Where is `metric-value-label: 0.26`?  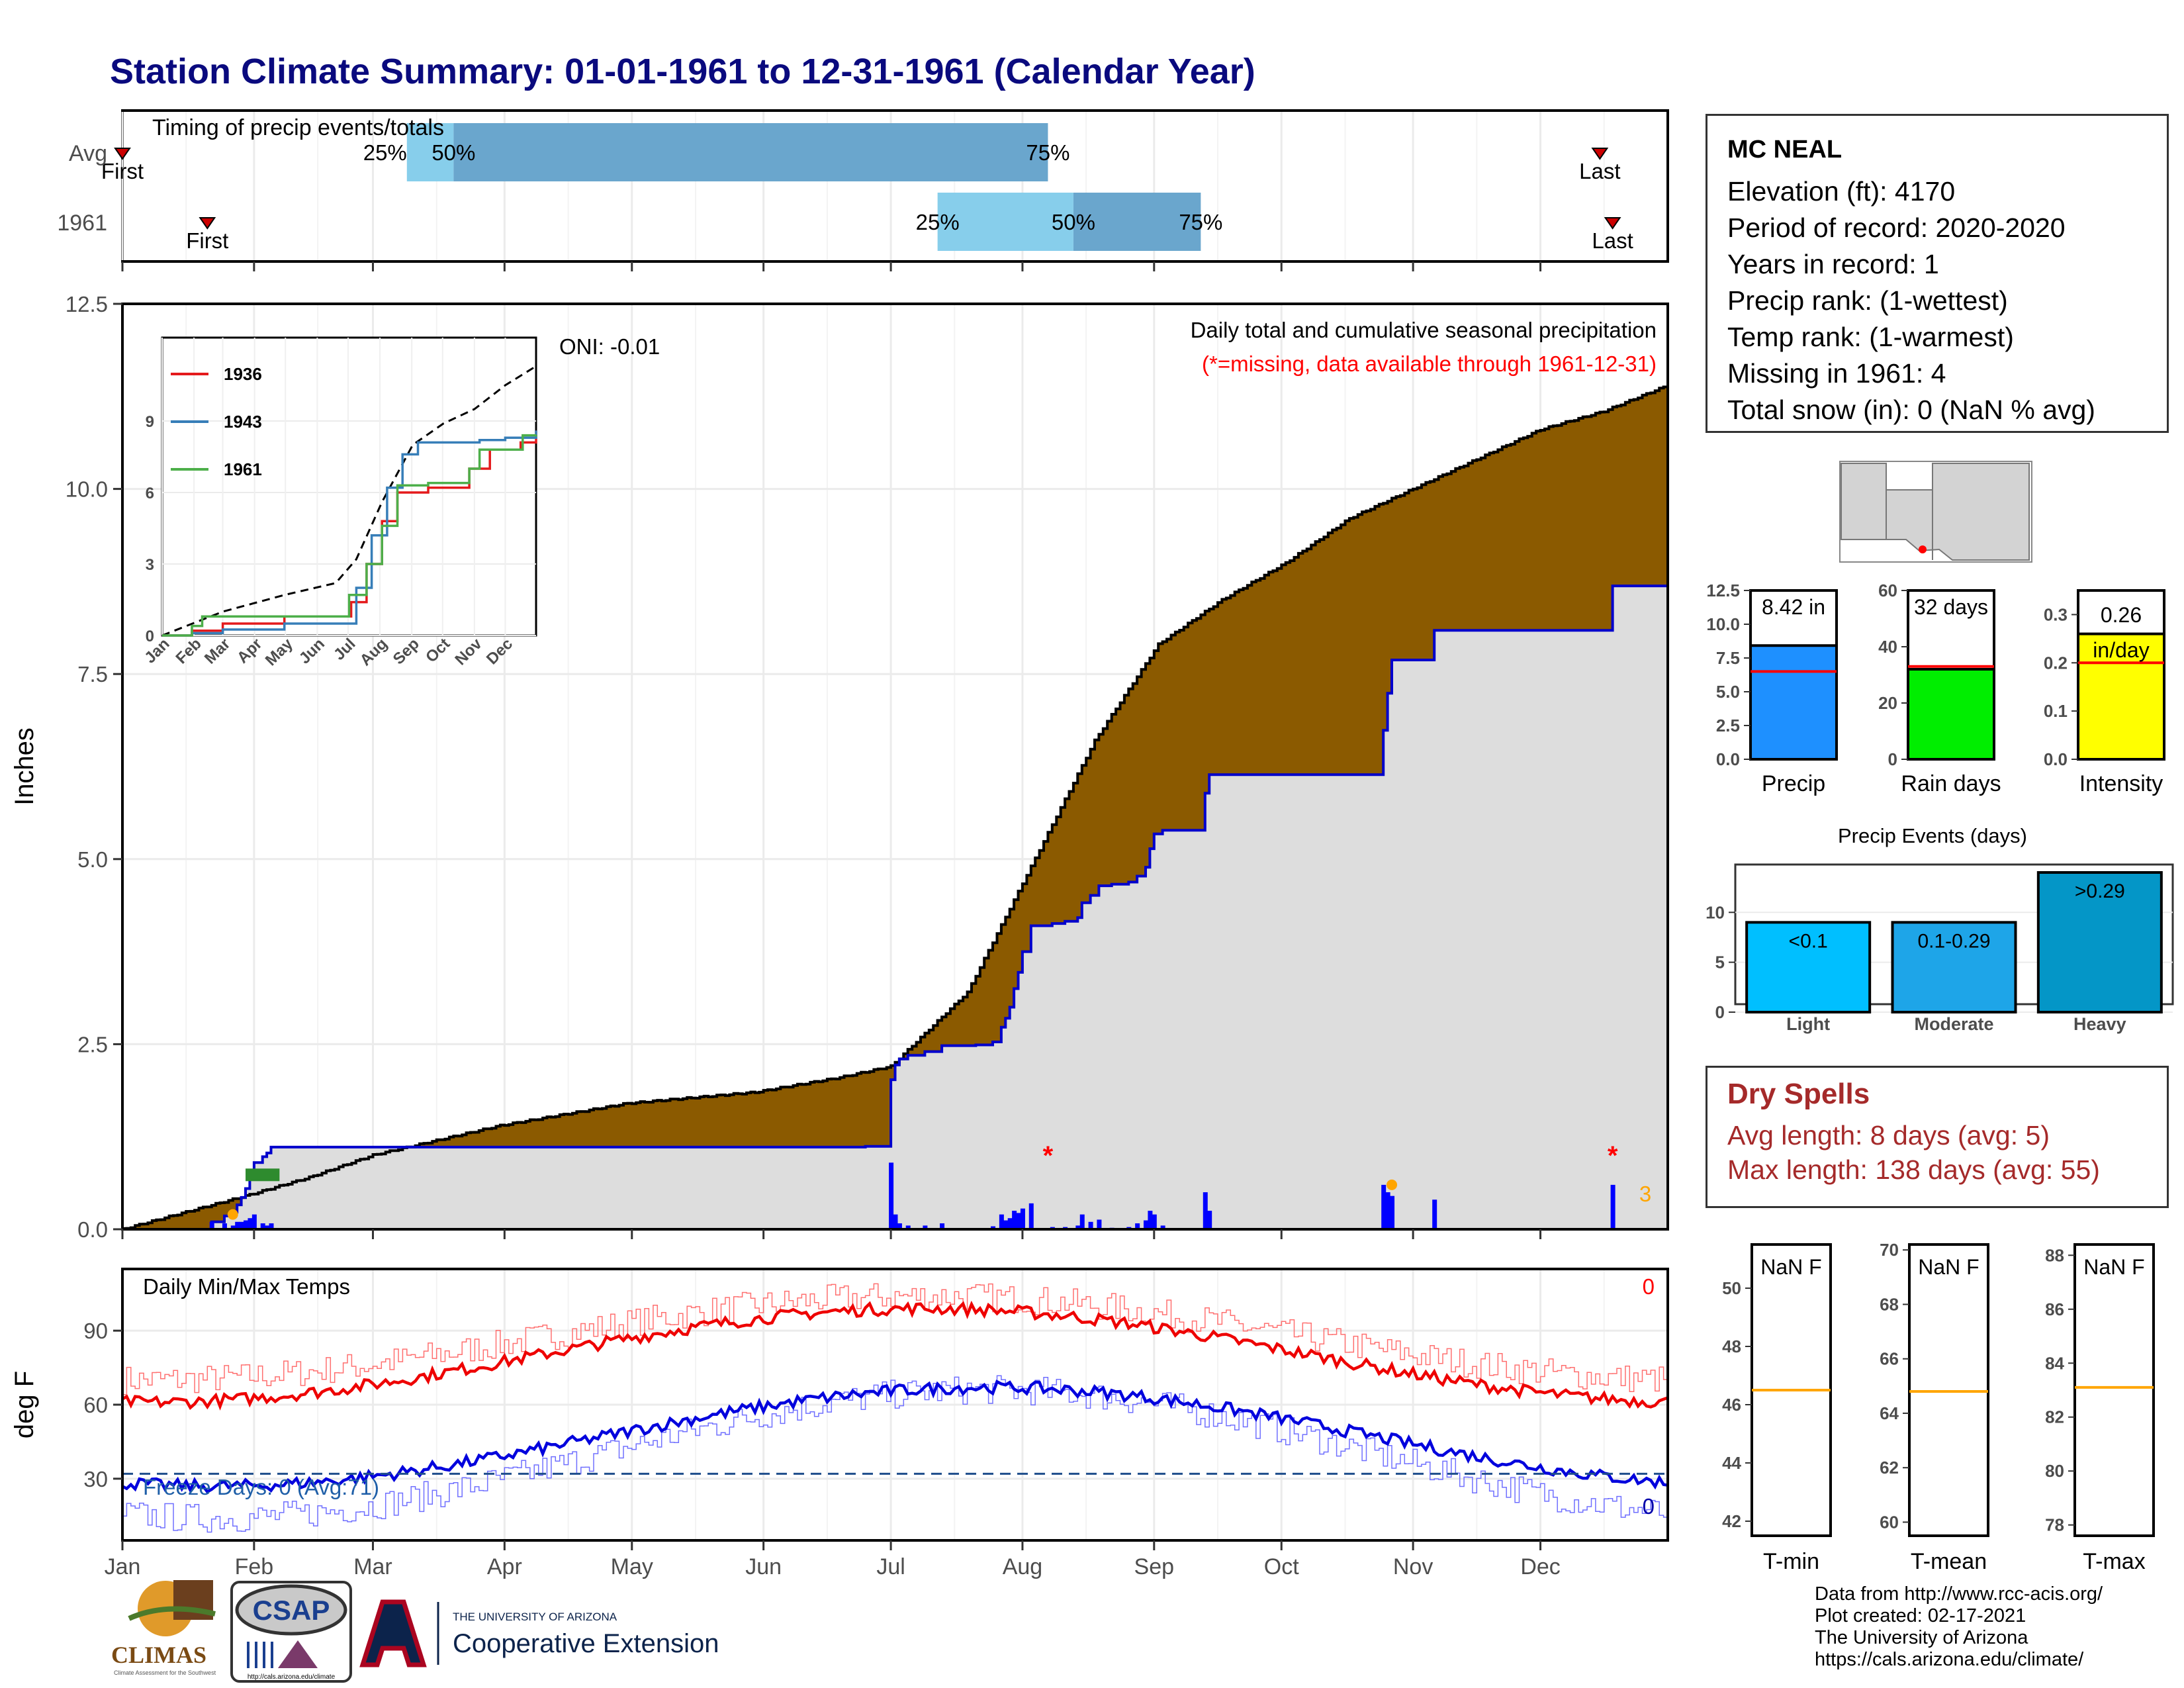
metric-value-label: 0.26 is located at coordinates (2121, 615).